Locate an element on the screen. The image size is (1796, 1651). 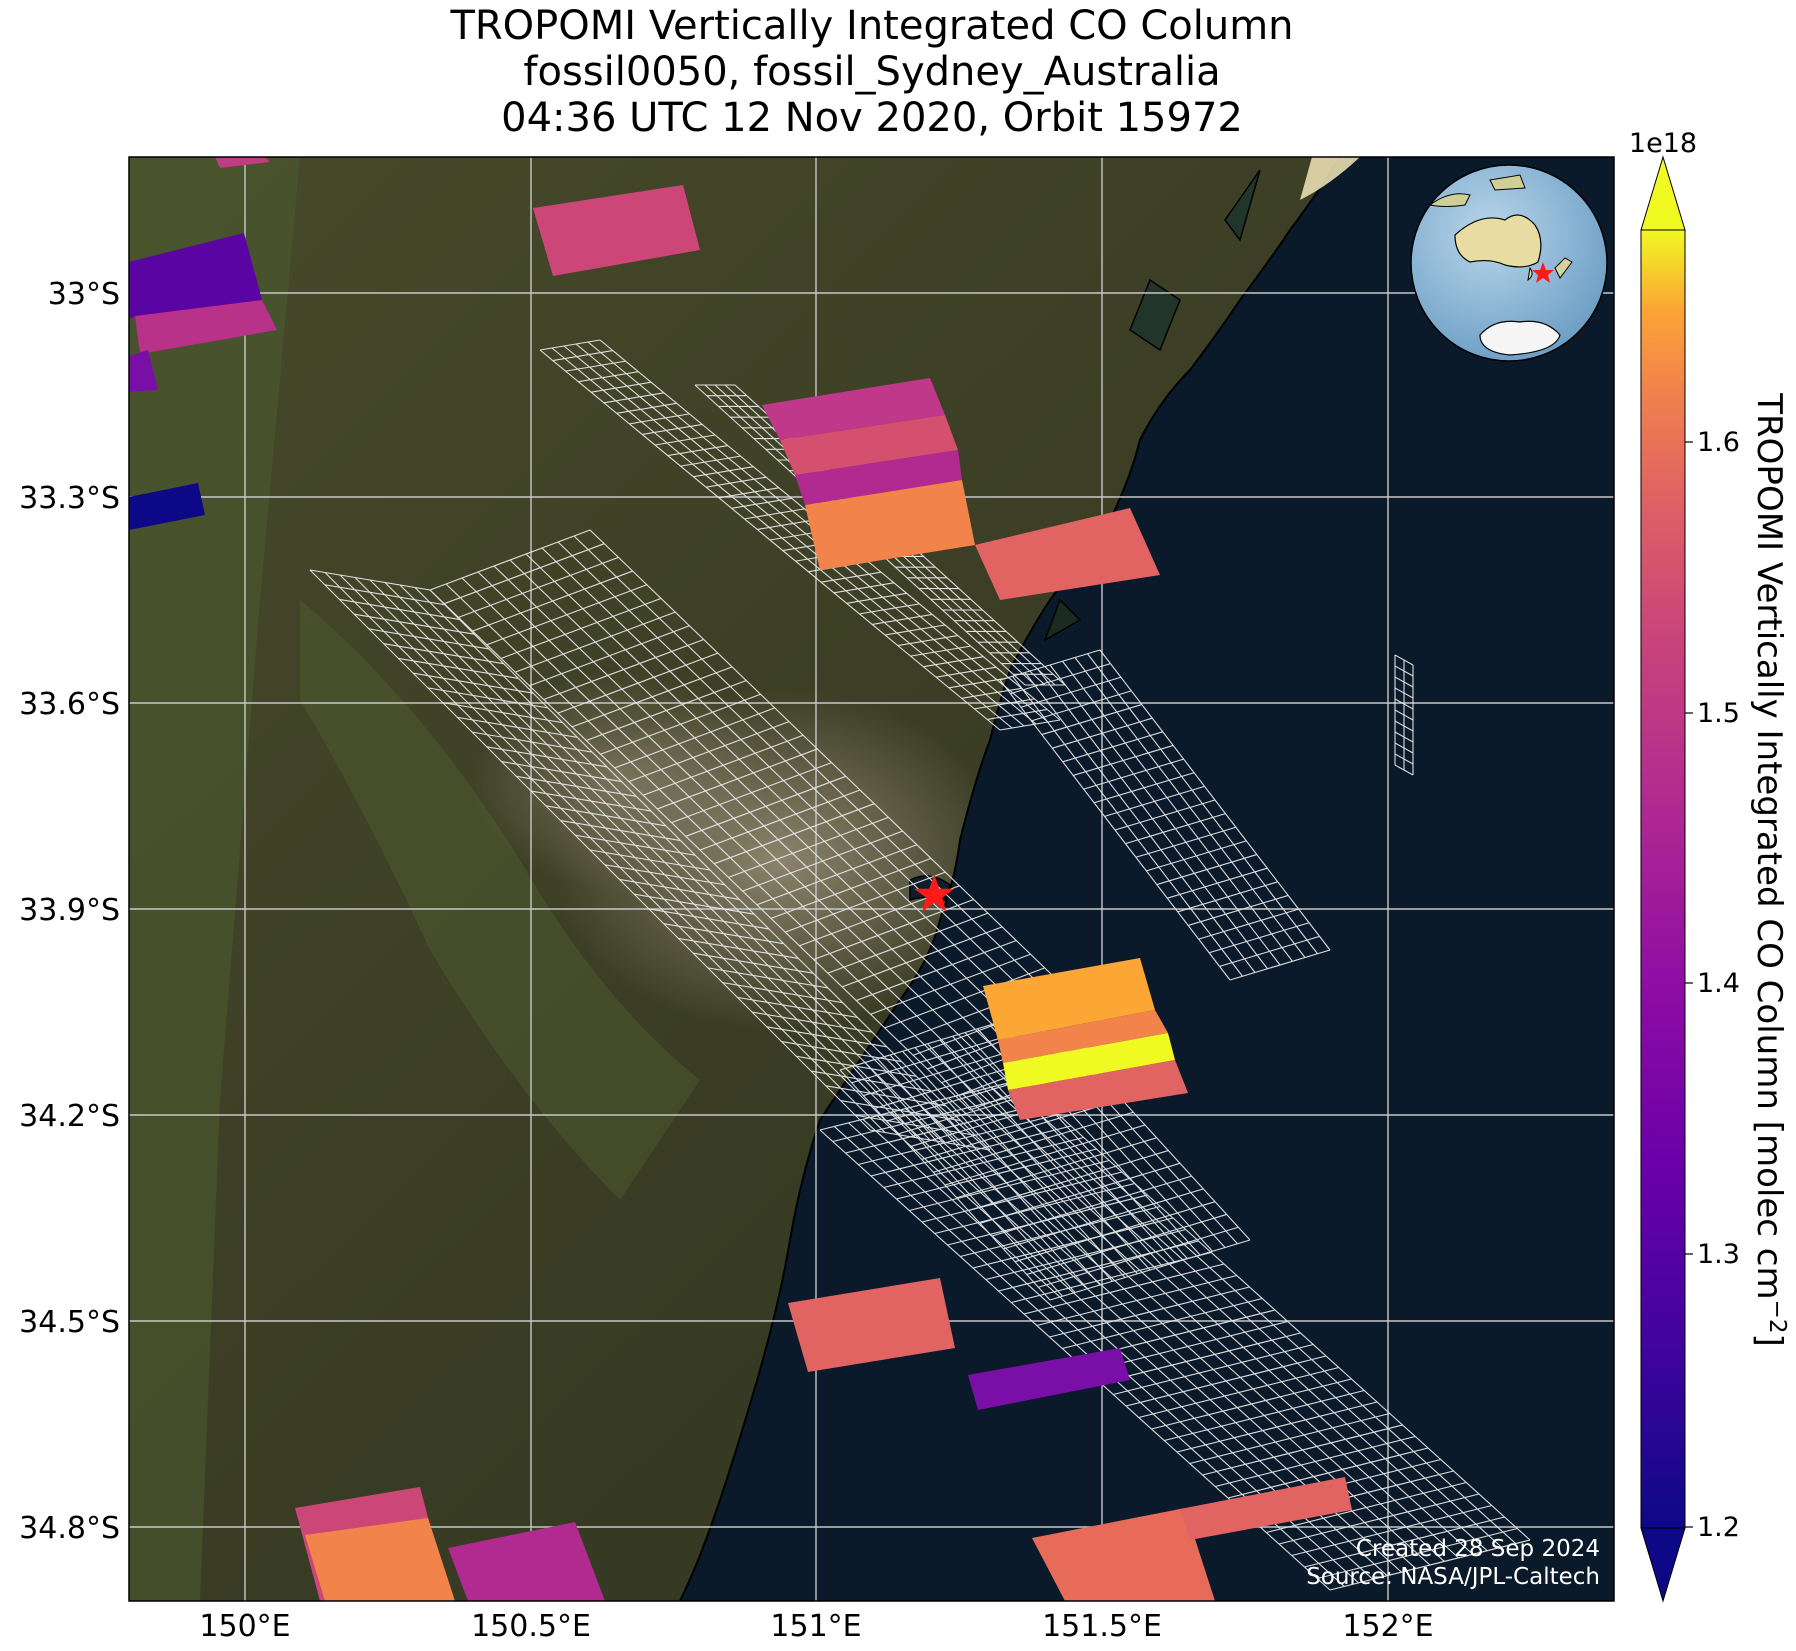
colorbar-multiplier: 1e18 is located at coordinates (1663, 143).